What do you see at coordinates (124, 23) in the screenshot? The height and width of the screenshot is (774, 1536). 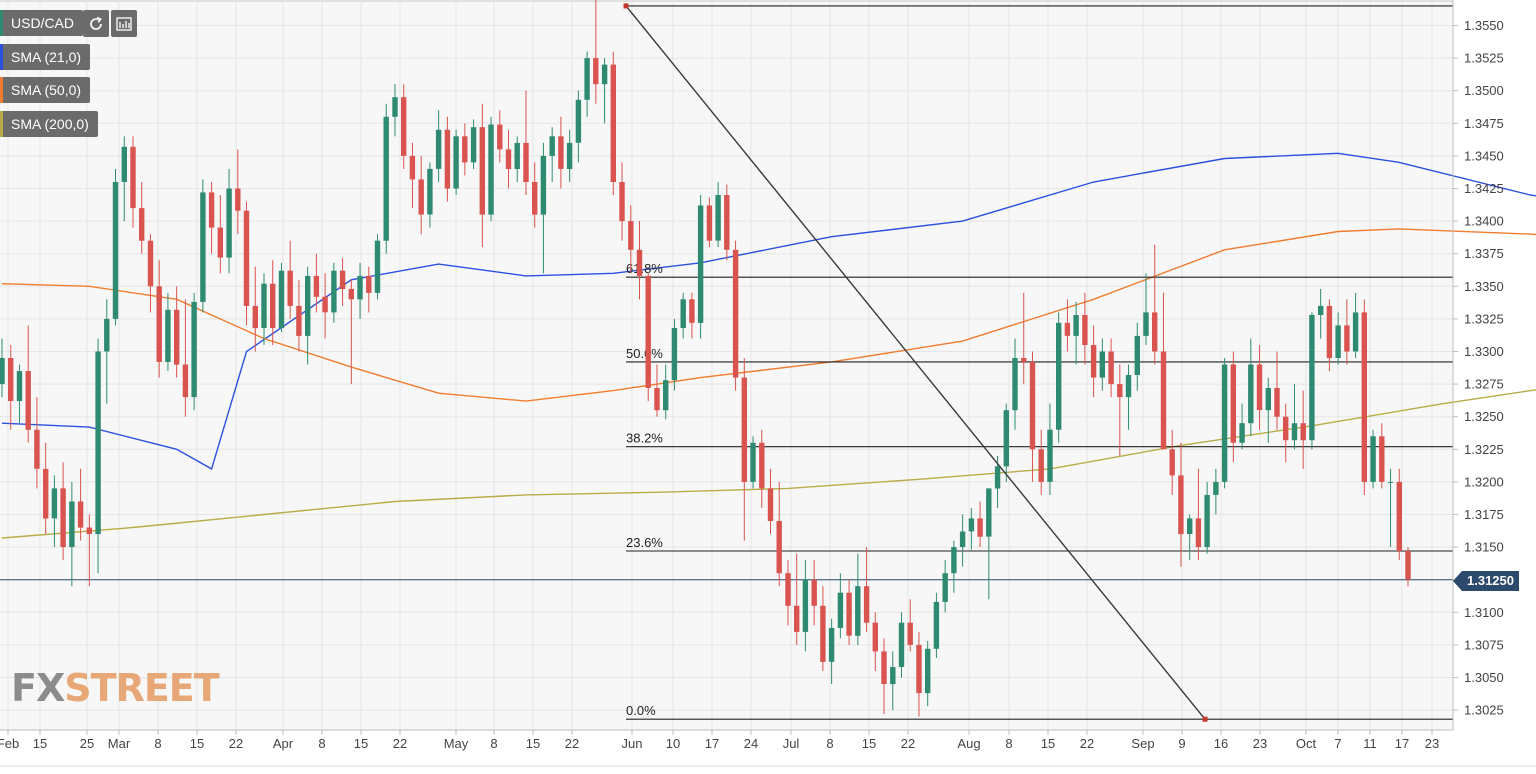 I see `chart-settings-button` at bounding box center [124, 23].